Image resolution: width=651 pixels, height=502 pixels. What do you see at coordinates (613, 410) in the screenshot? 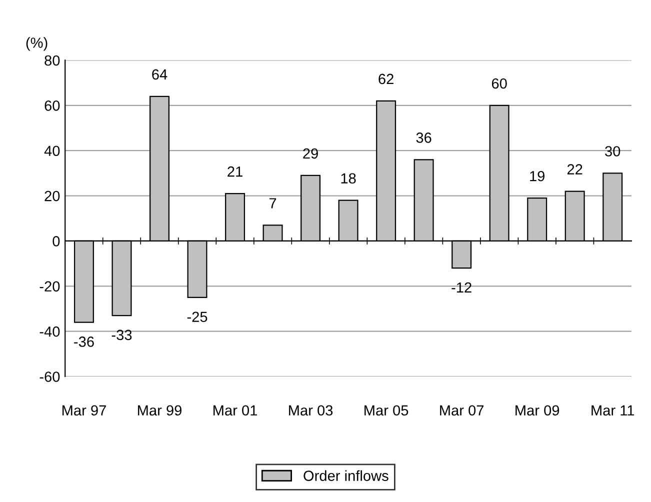
I see `x-tick-label: Mar 11` at bounding box center [613, 410].